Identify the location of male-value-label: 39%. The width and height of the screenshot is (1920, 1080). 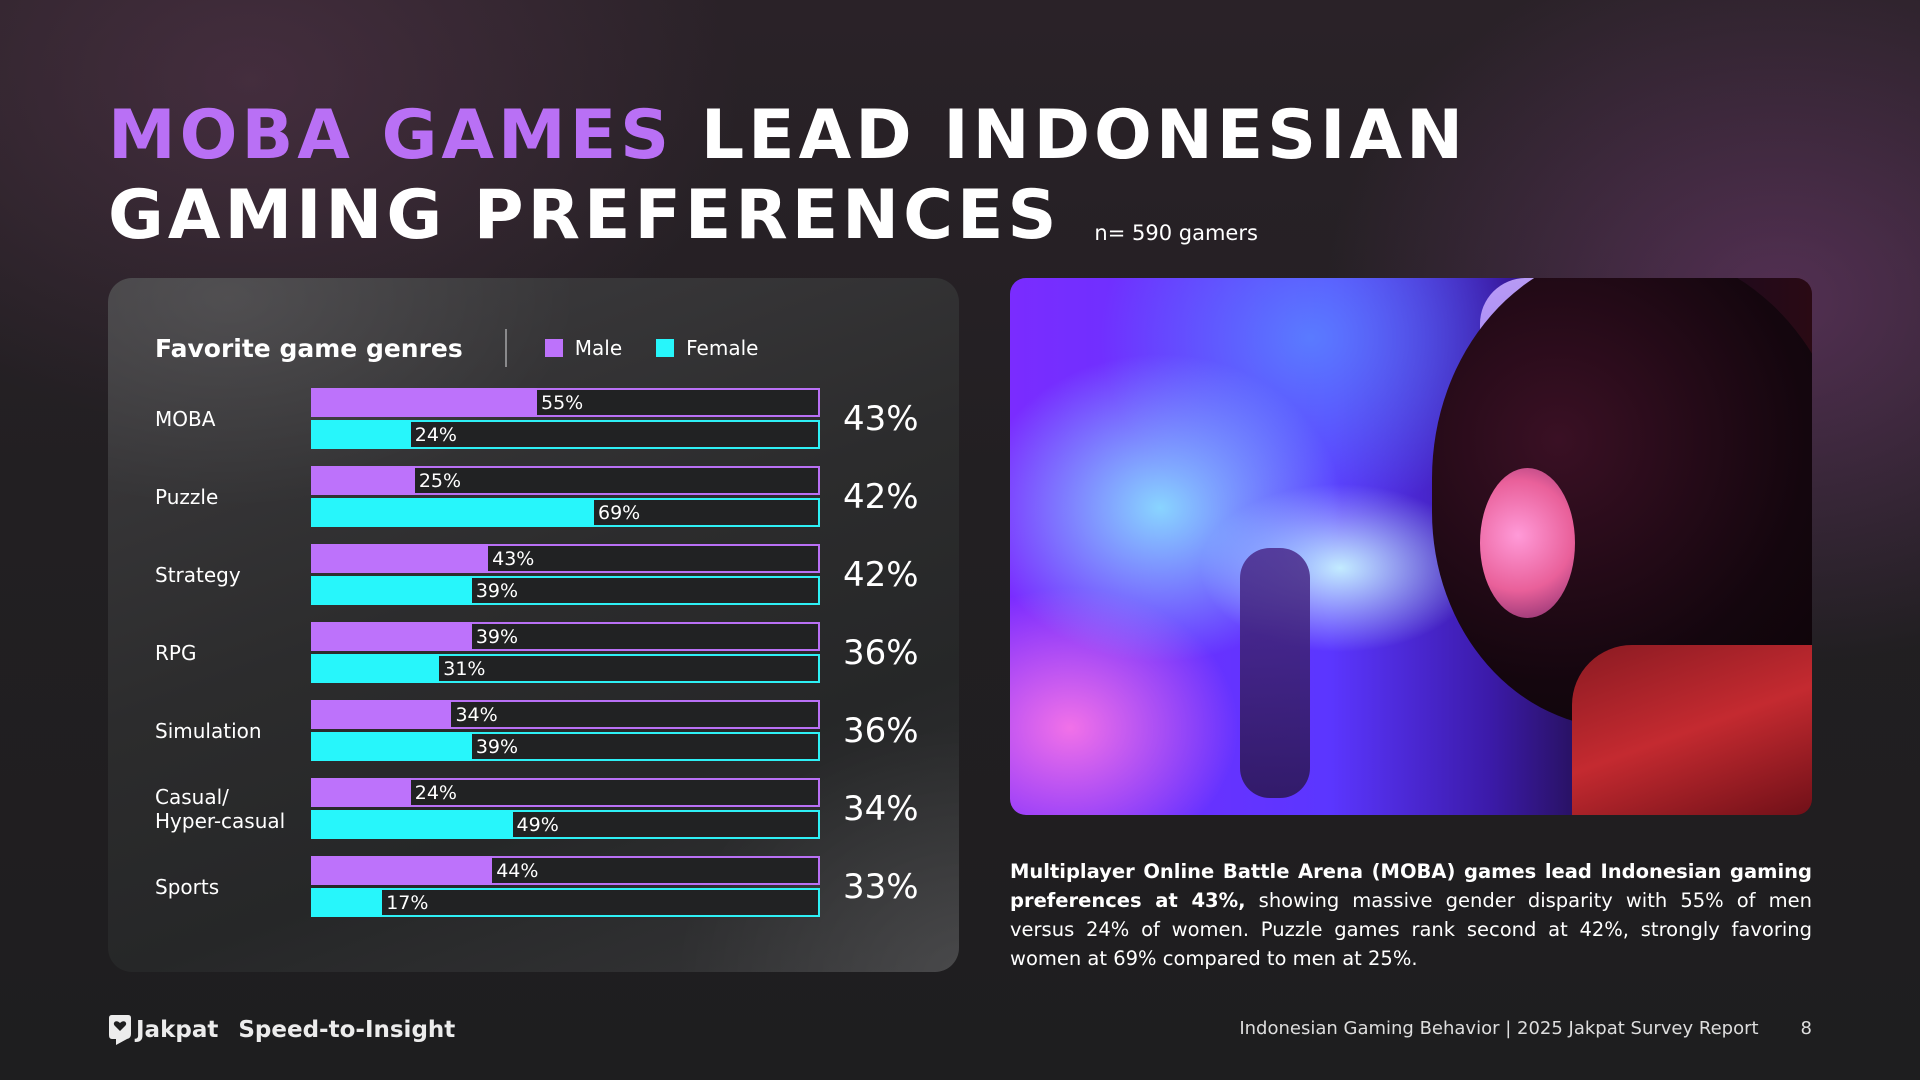
(497, 636).